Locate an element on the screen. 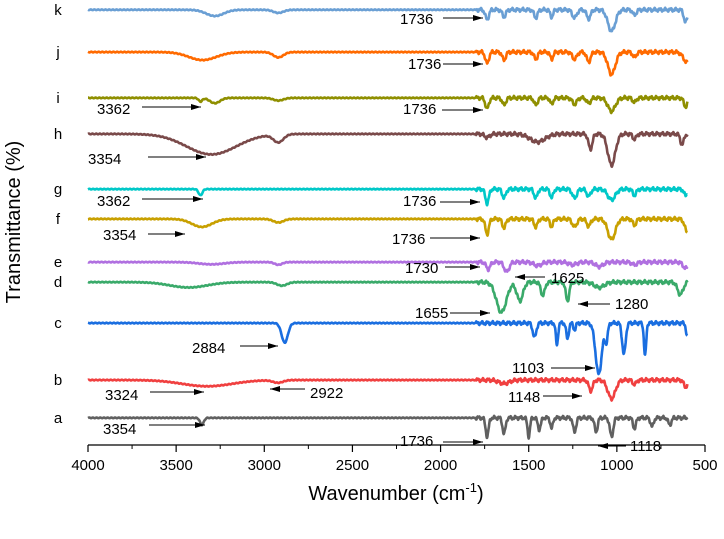  series-line-c is located at coordinates (388, 347).